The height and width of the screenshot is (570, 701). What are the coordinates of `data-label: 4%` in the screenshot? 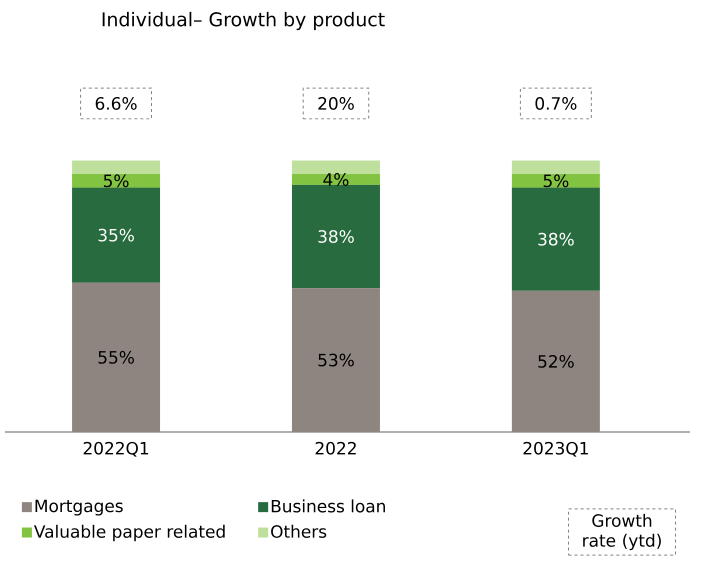 It's located at (335, 179).